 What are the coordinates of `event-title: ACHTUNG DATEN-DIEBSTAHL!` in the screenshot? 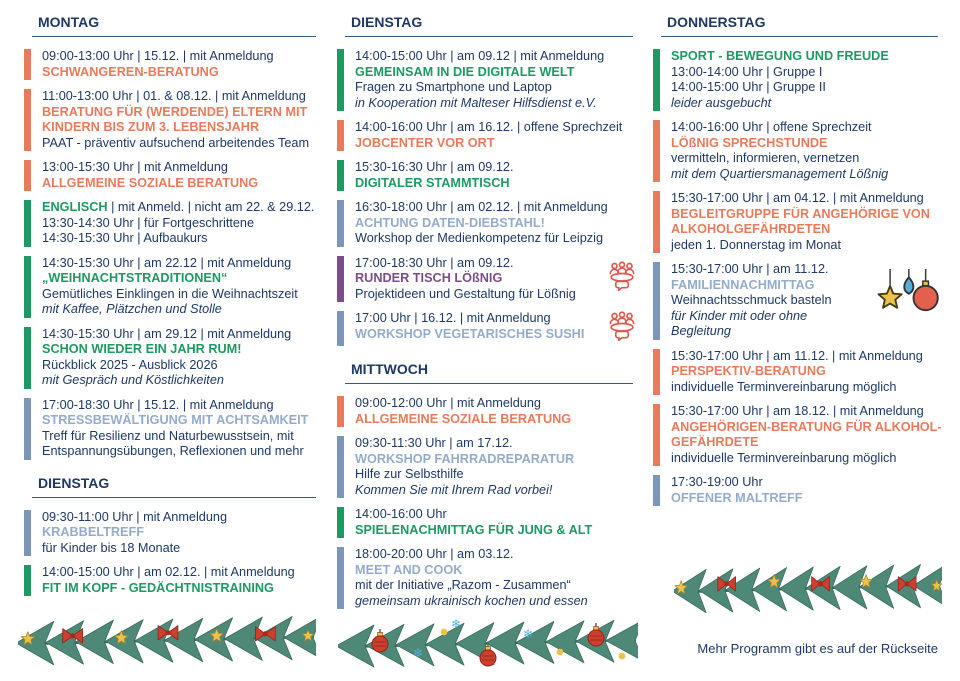 It's located at (450, 222).